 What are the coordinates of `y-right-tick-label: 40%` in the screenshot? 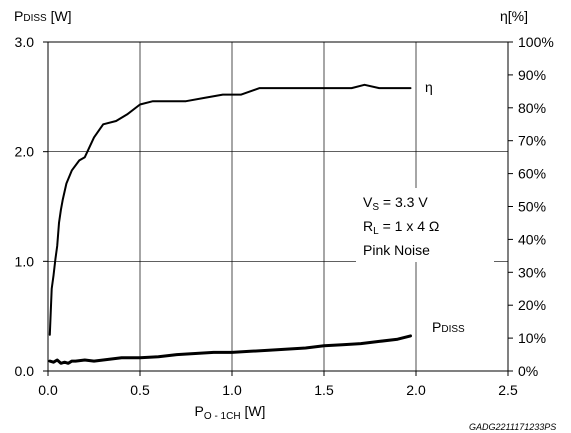 It's located at (532, 239).